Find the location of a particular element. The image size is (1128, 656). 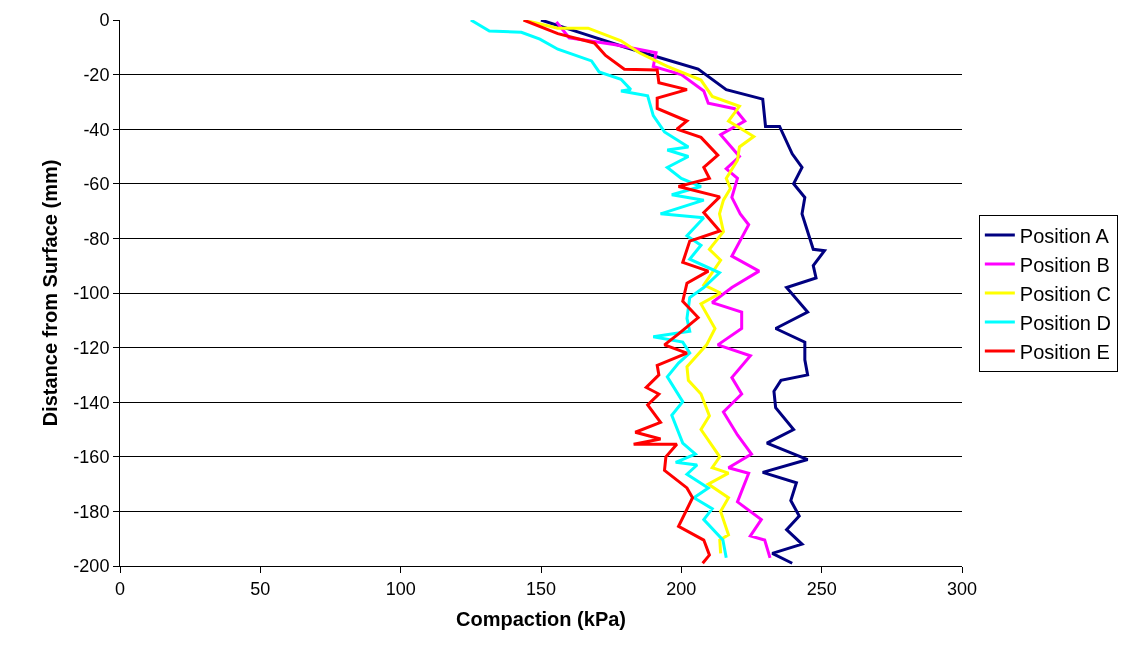

y-tick-label: -160 is located at coordinates (91, 457).